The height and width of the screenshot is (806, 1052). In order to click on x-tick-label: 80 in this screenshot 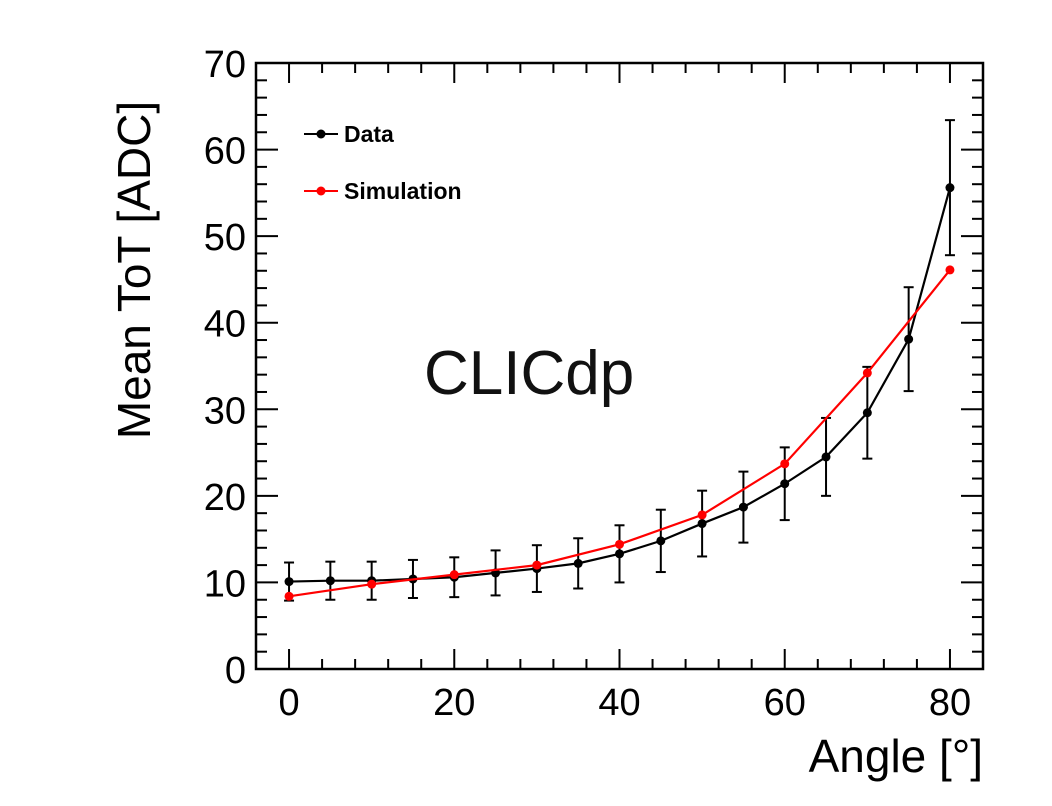, I will do `click(950, 703)`.